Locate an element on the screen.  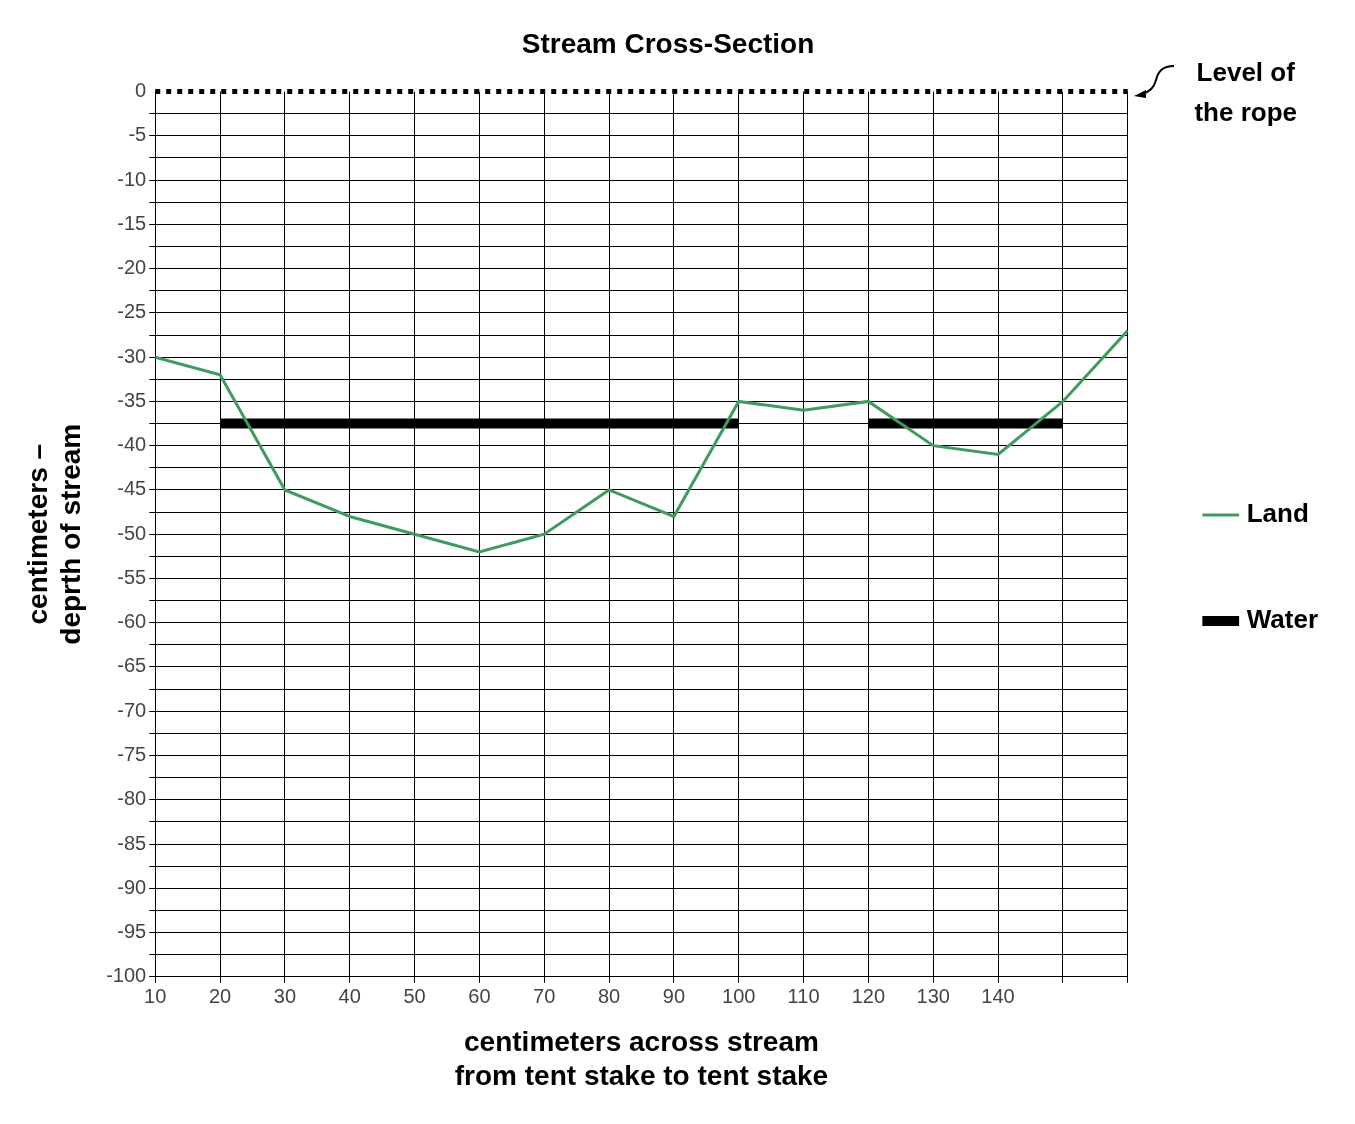
y-tick-label: -45 is located at coordinates (132, 488).